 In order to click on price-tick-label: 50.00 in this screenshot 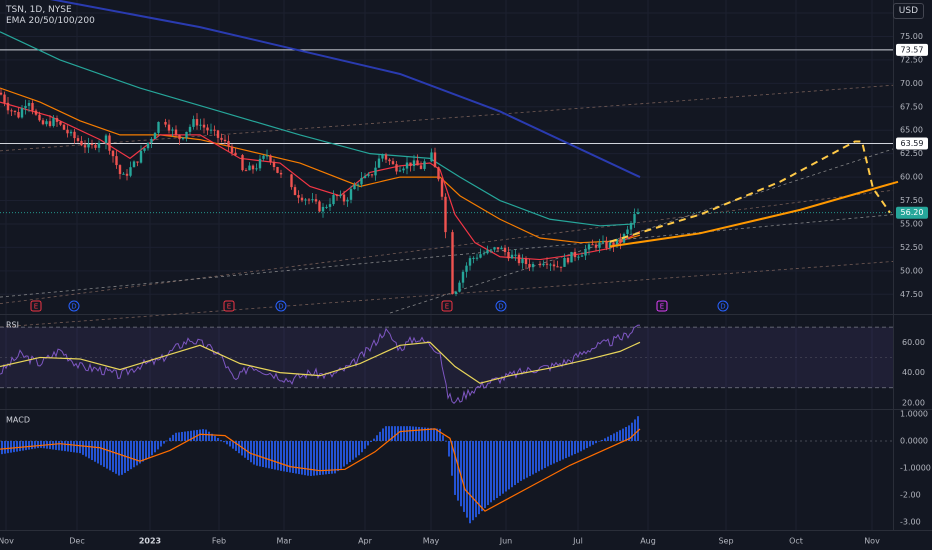, I will do `click(911, 270)`.